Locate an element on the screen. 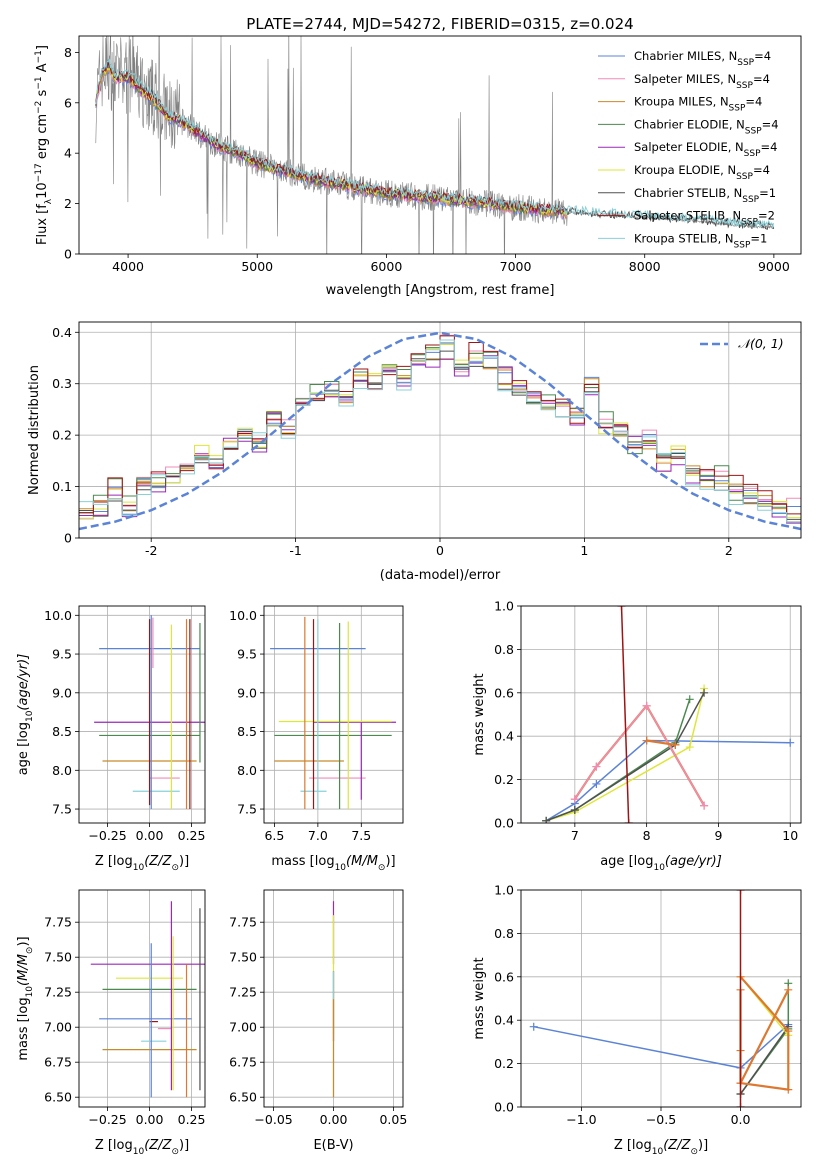 The width and height of the screenshot is (819, 1170). x-tick-label: 0.00 is located at coordinates (150, 1119).